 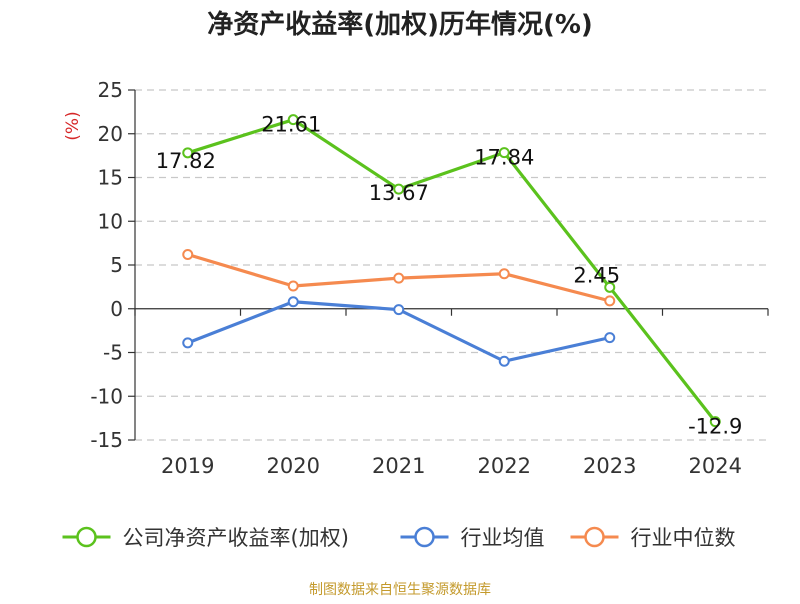 I want to click on x-tick-label: 2020, so click(x=293, y=466).